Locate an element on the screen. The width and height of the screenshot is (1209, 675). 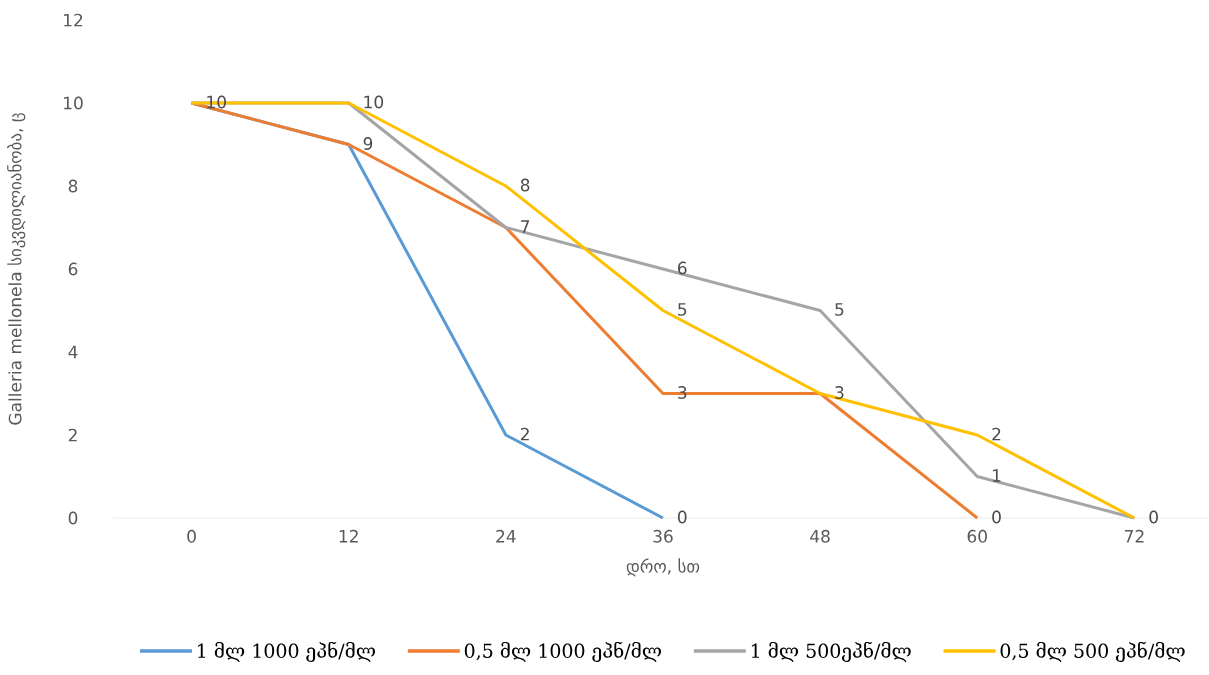
x-tick-label: 72 is located at coordinates (1134, 536).